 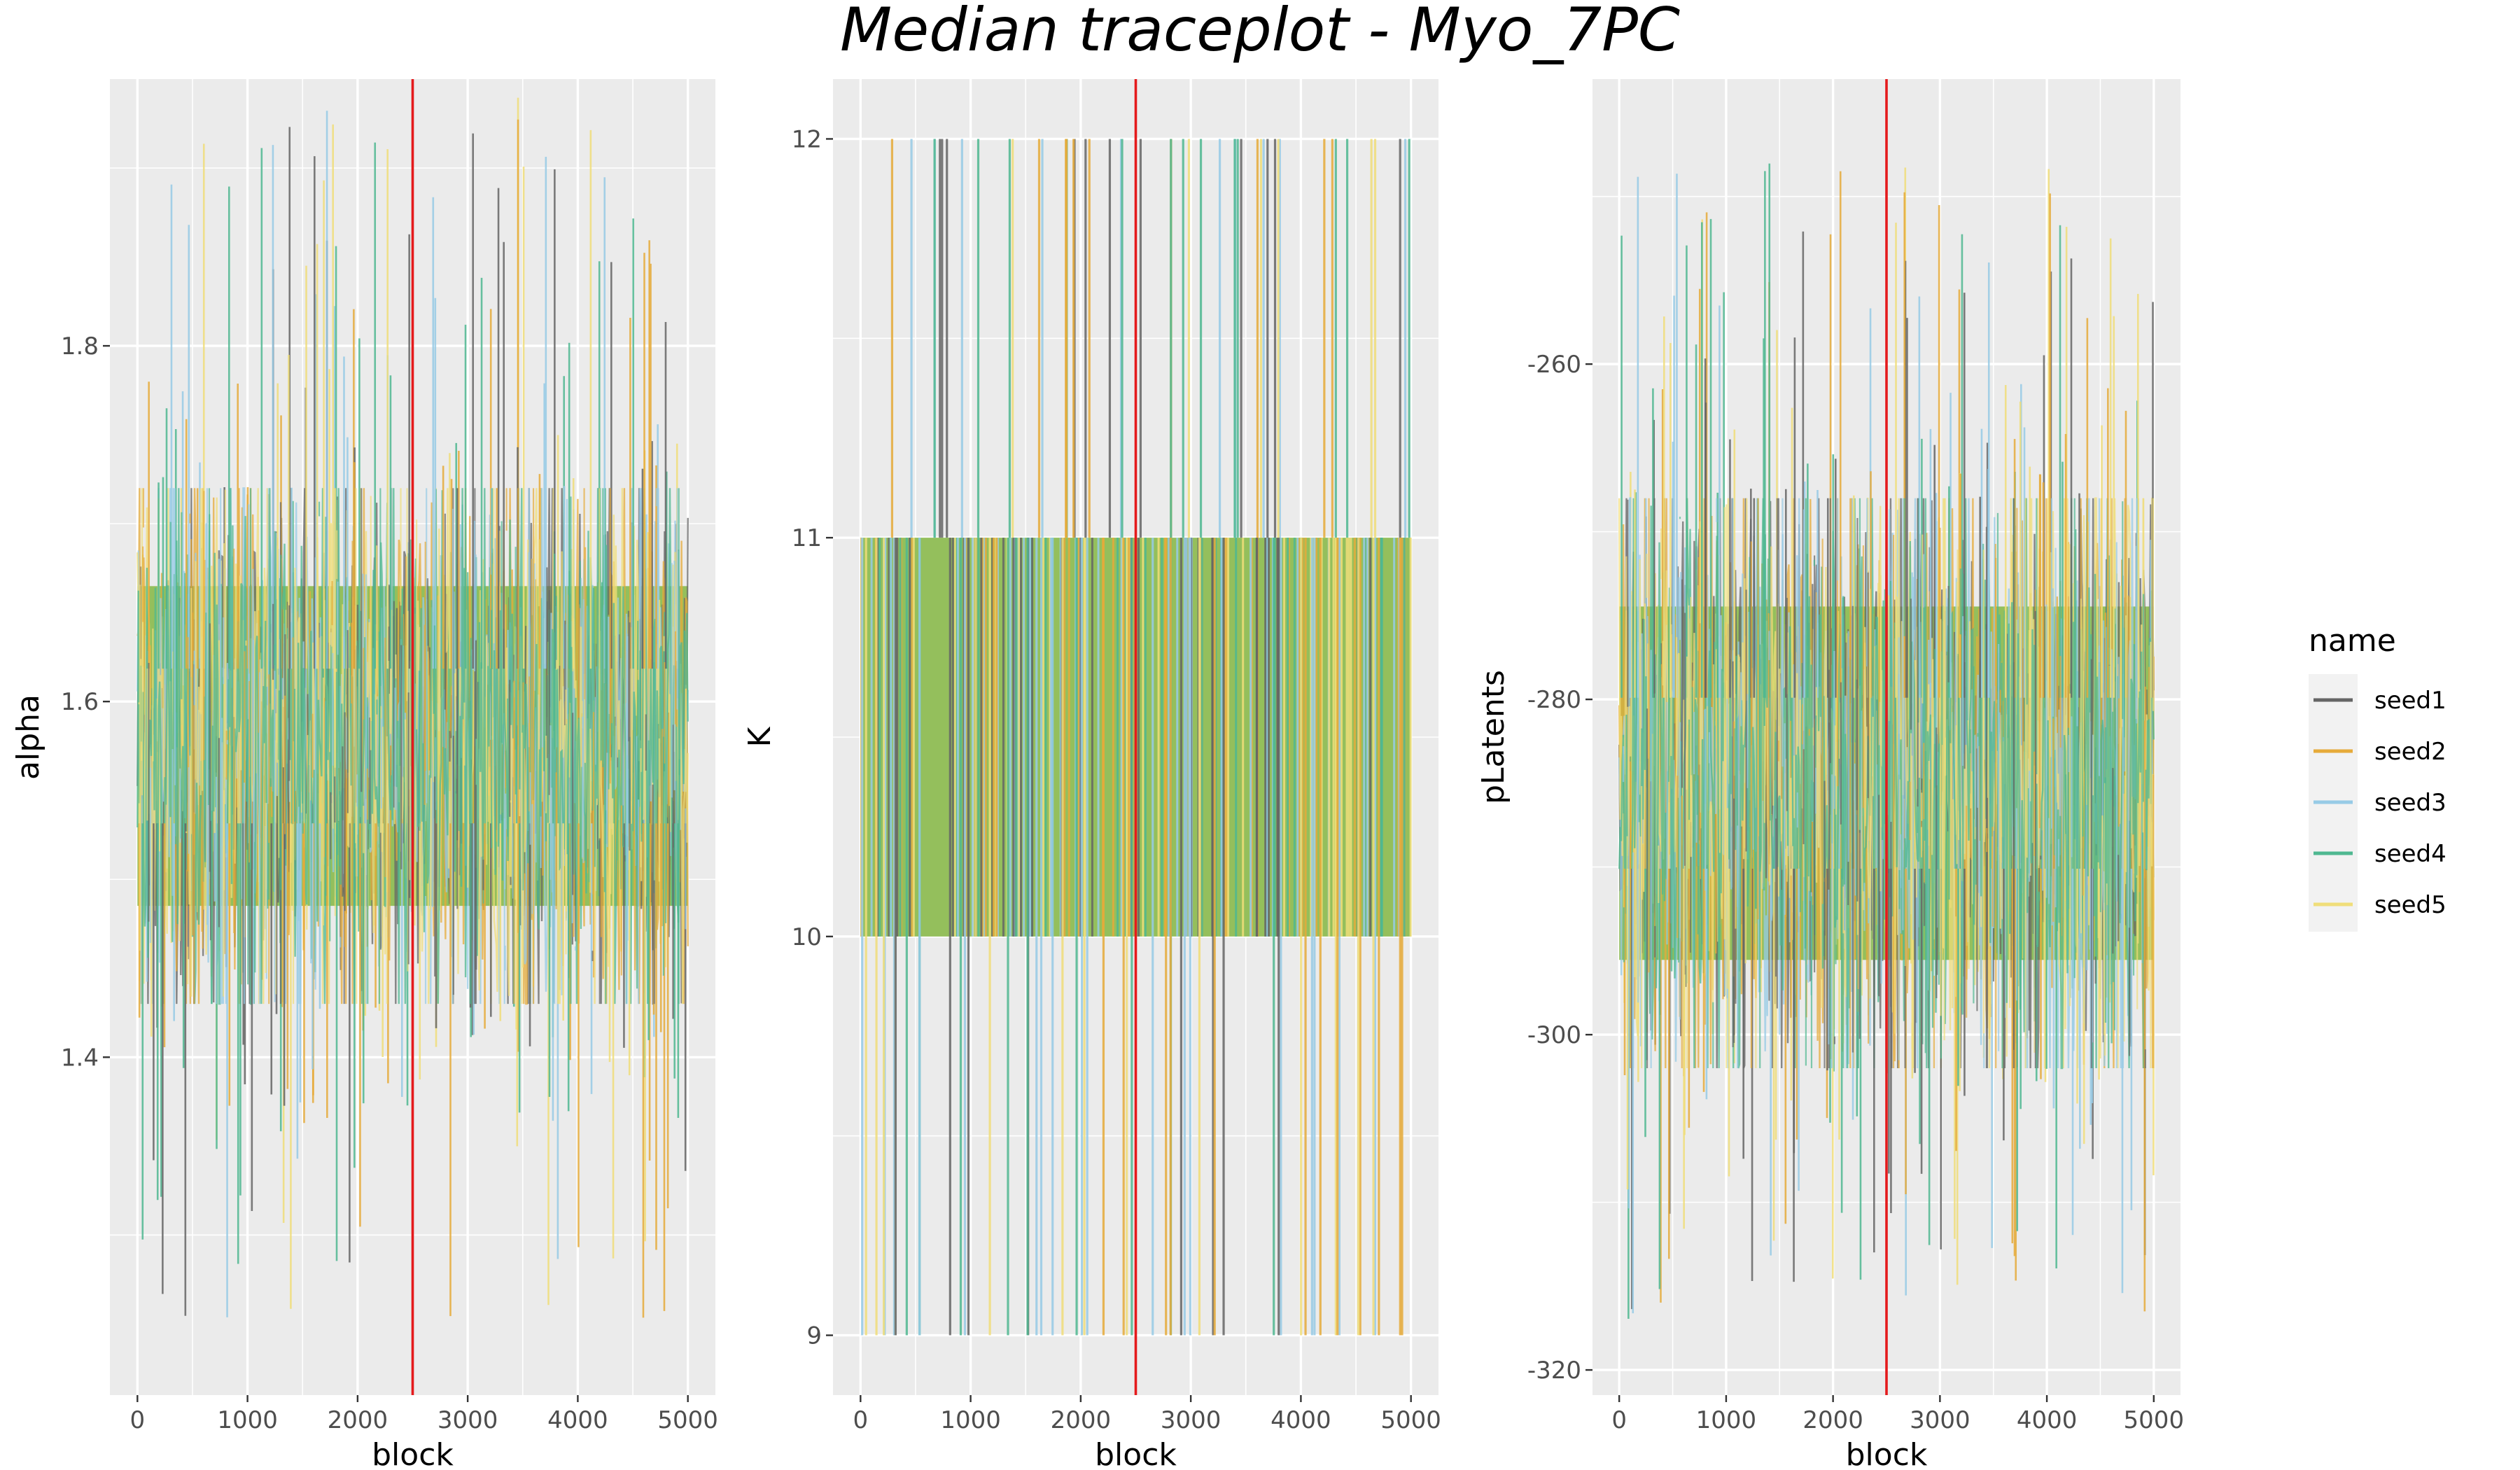 What do you see at coordinates (2410, 752) in the screenshot?
I see `legend-label-seed2: seed2` at bounding box center [2410, 752].